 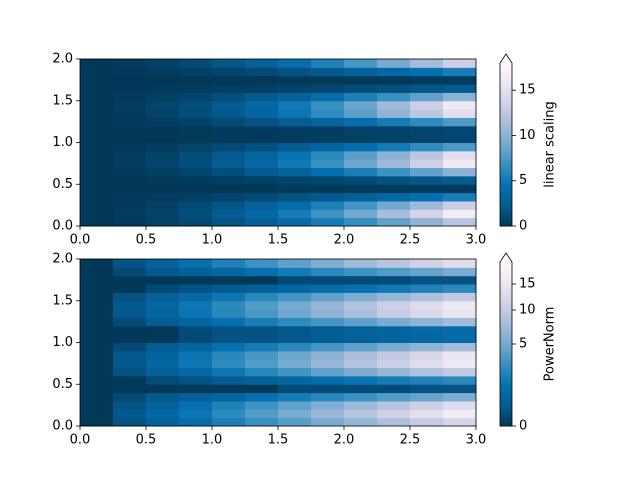 What do you see at coordinates (80, 440) in the screenshot?
I see `x-tick-label: 0.0` at bounding box center [80, 440].